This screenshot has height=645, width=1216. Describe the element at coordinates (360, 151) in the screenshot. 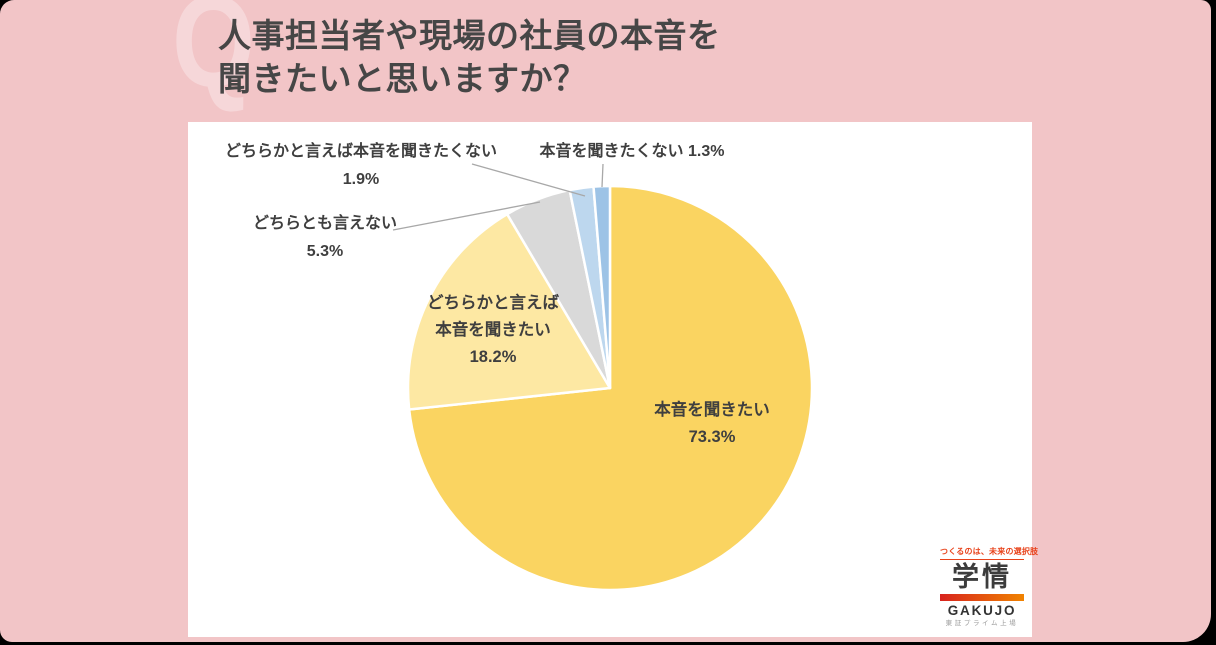

I see `callout-rather-not-hear-label: どちらかと言えば本音を聞きたくない` at that location.